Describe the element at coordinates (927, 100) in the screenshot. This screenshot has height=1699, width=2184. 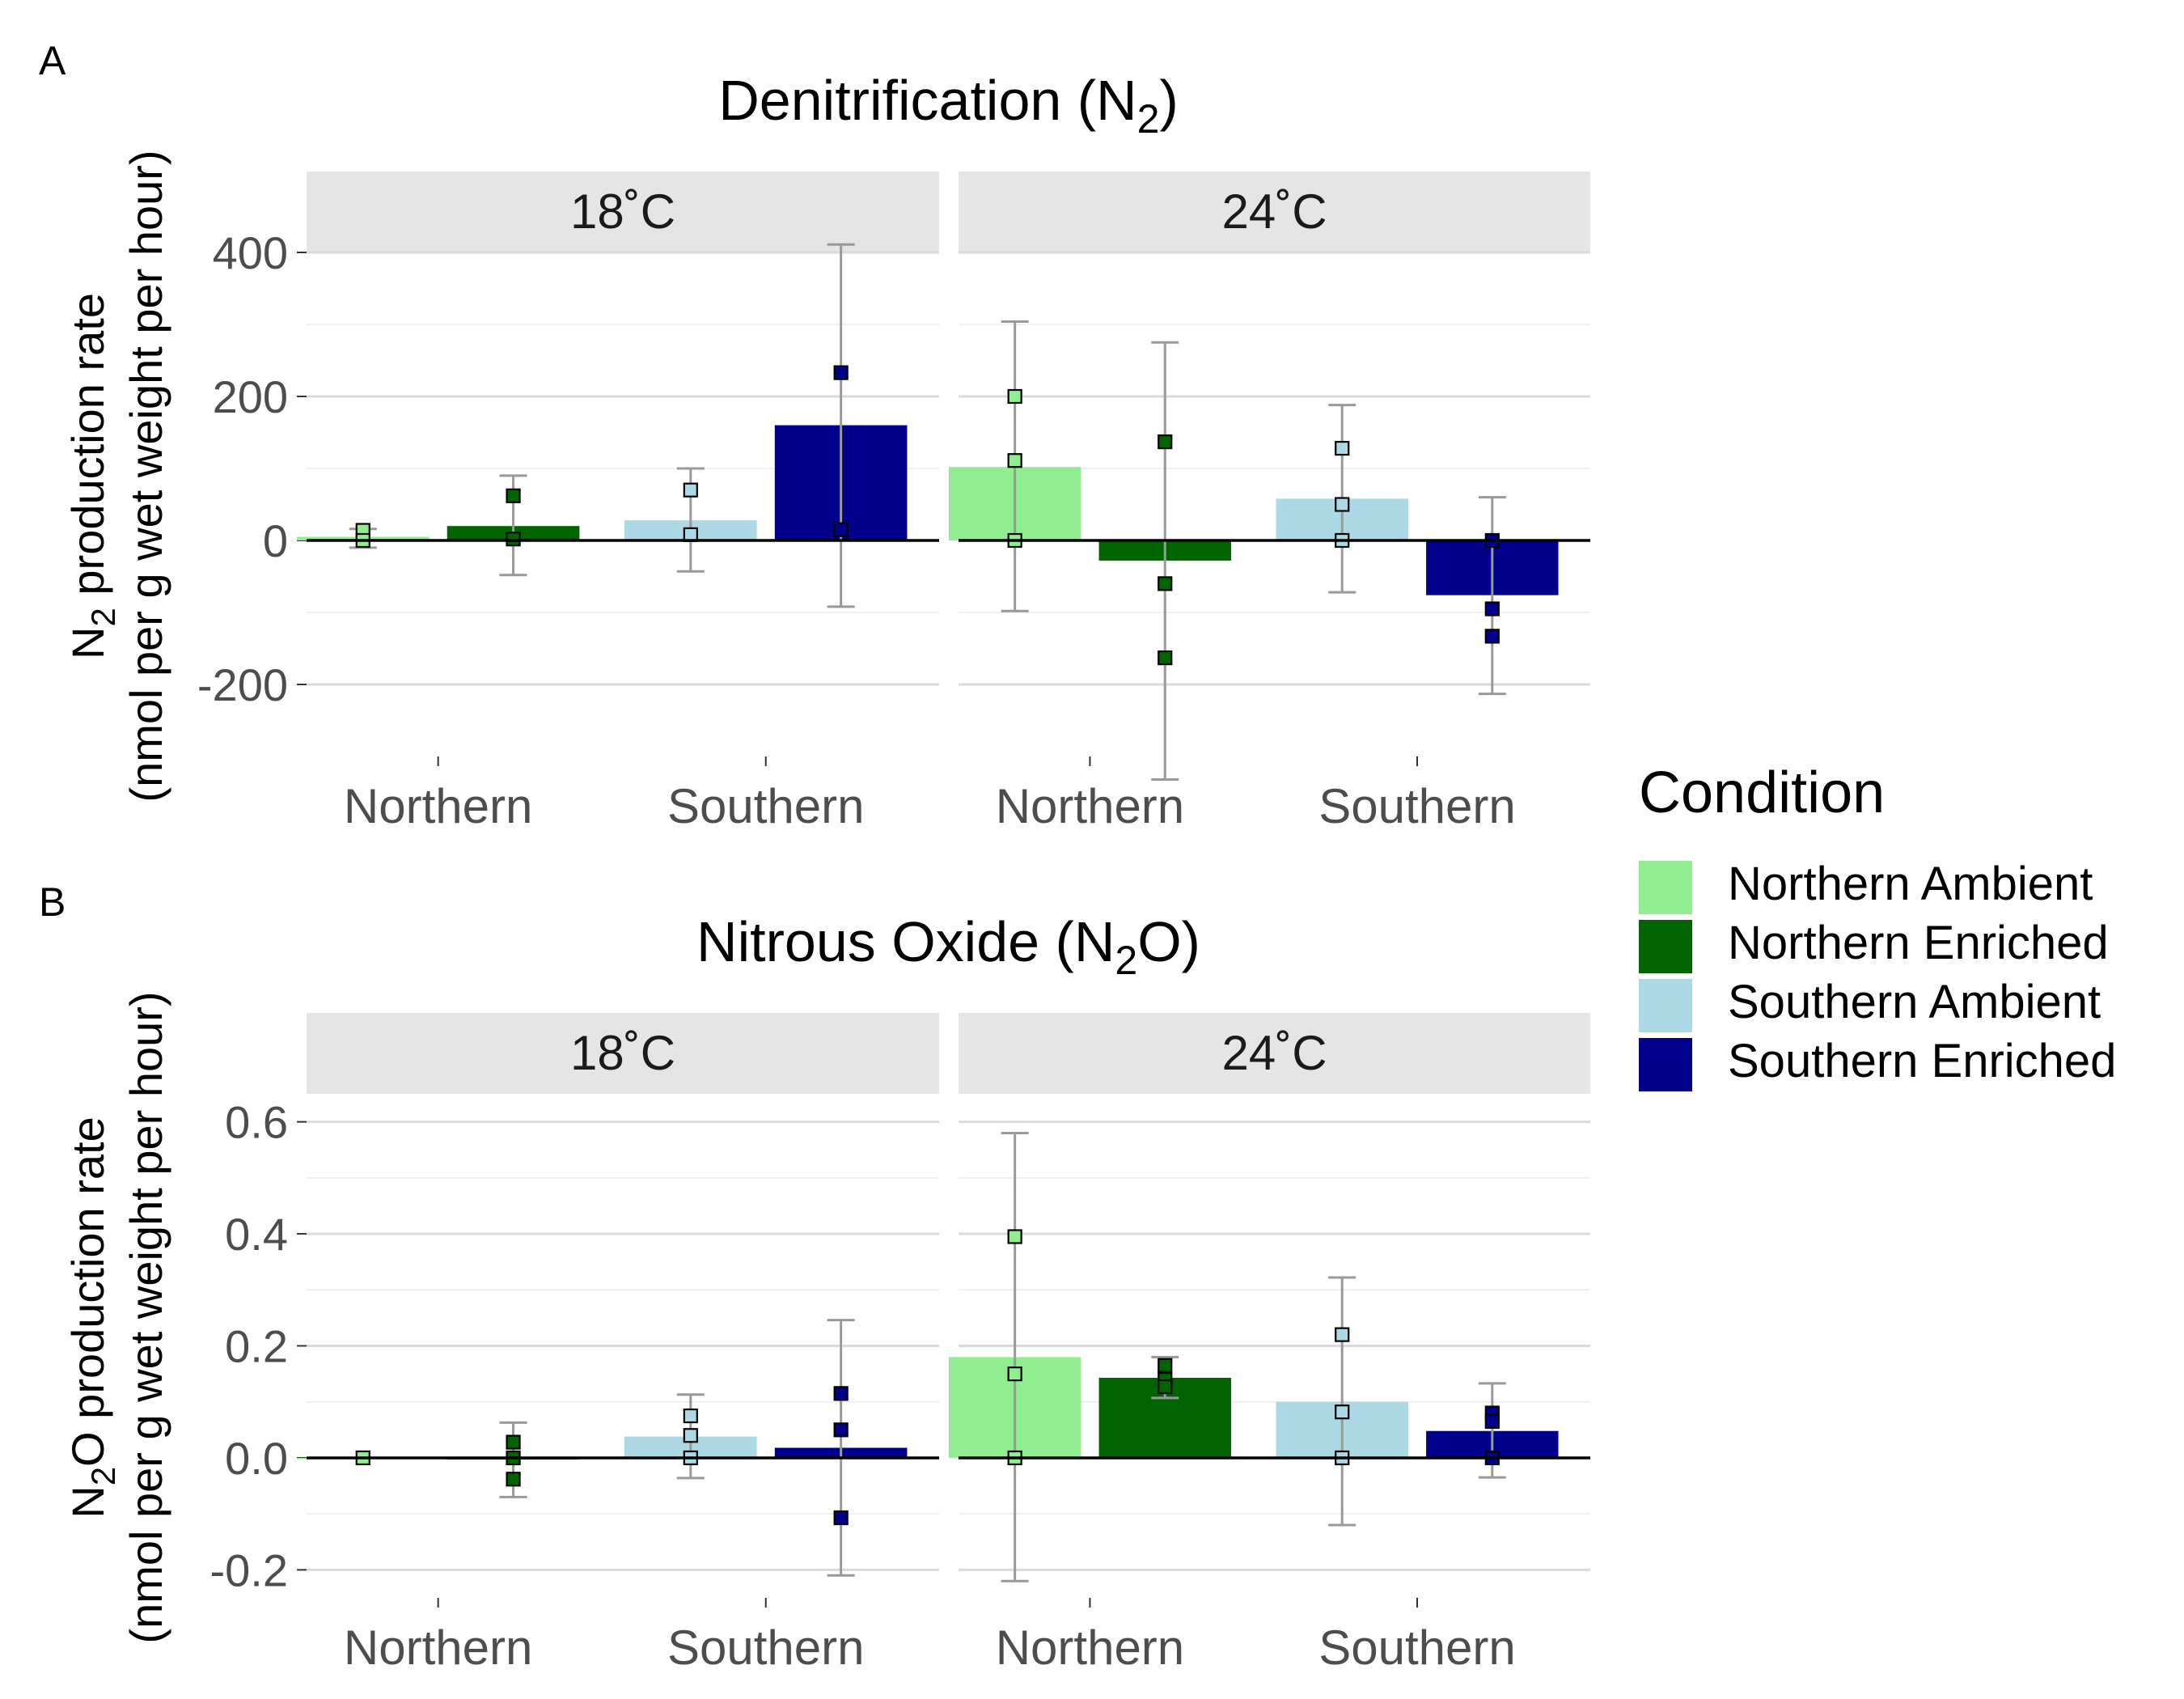
I see `chart-title-text: Denitrification (N` at that location.